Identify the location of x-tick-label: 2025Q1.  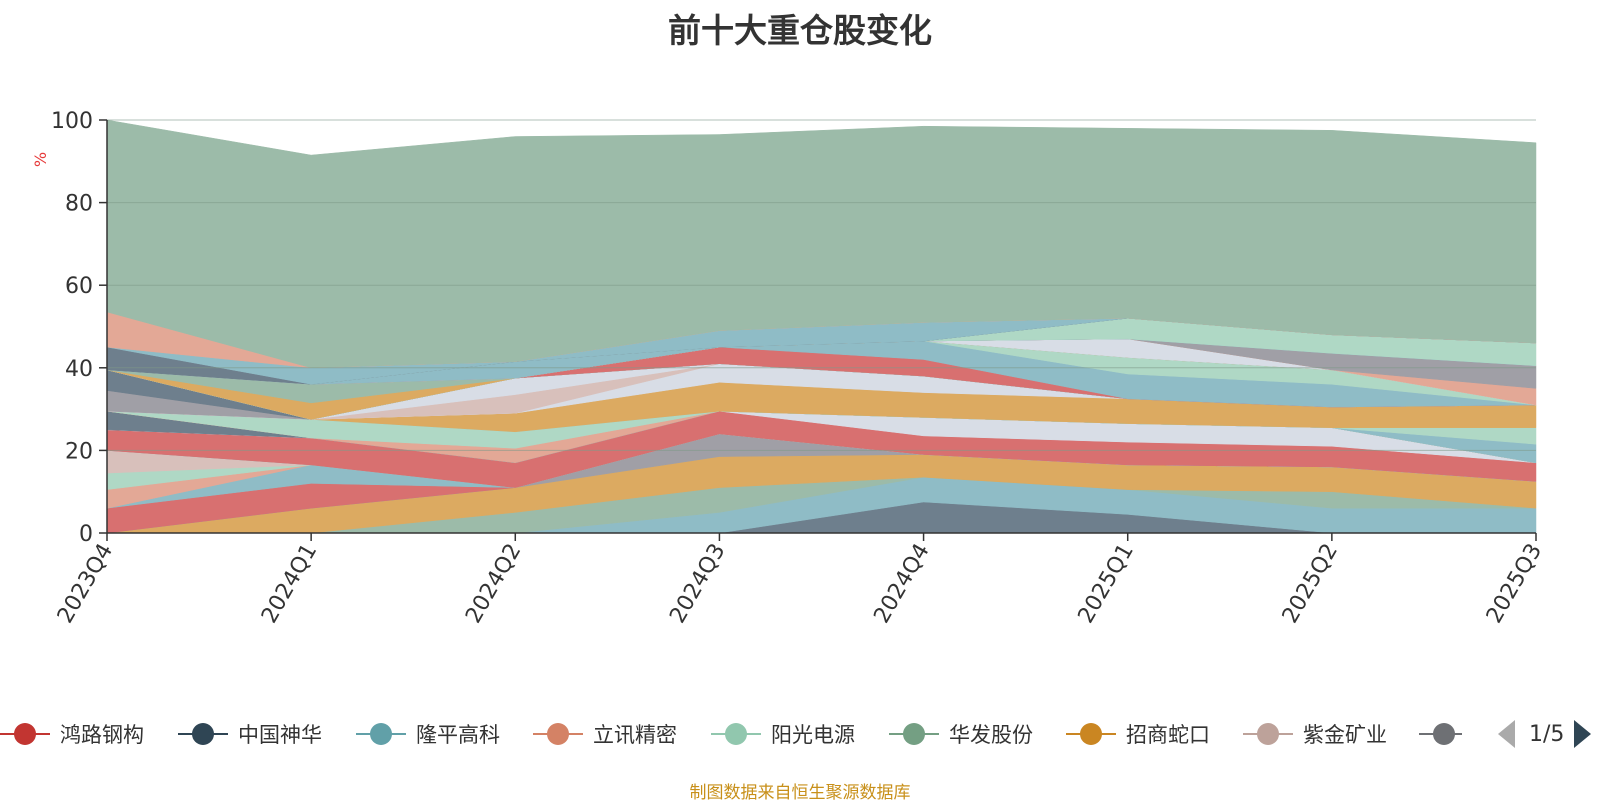
(1106, 584).